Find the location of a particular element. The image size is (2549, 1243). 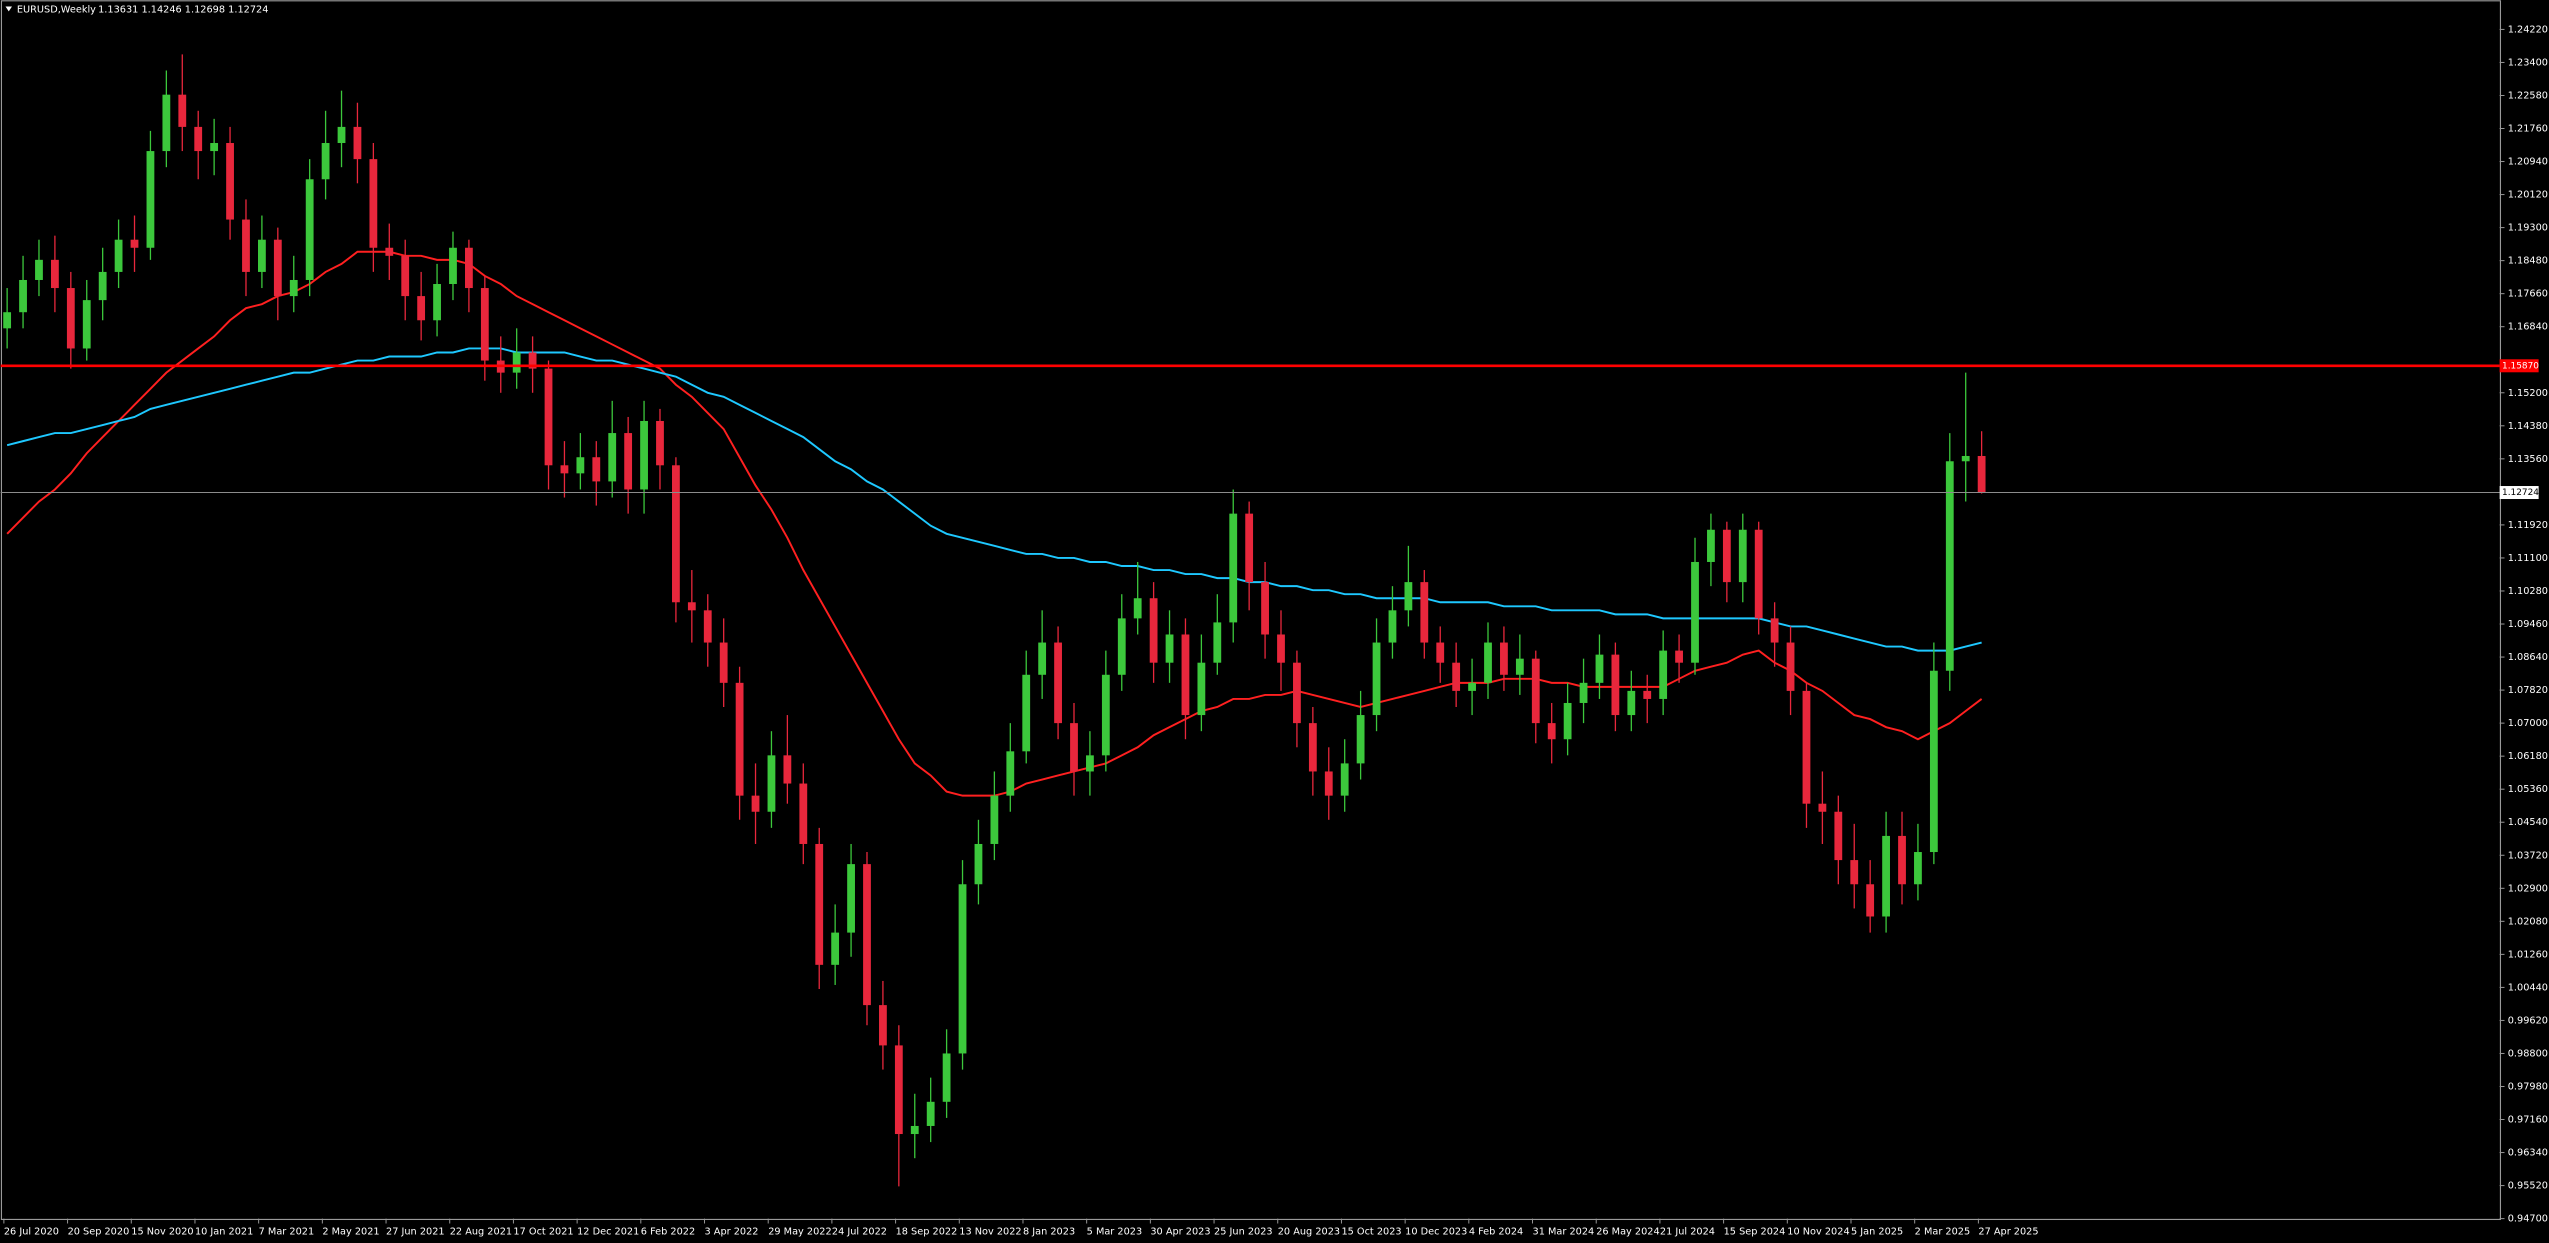

x-tick-label: 2 May 2021 is located at coordinates (350, 1232).